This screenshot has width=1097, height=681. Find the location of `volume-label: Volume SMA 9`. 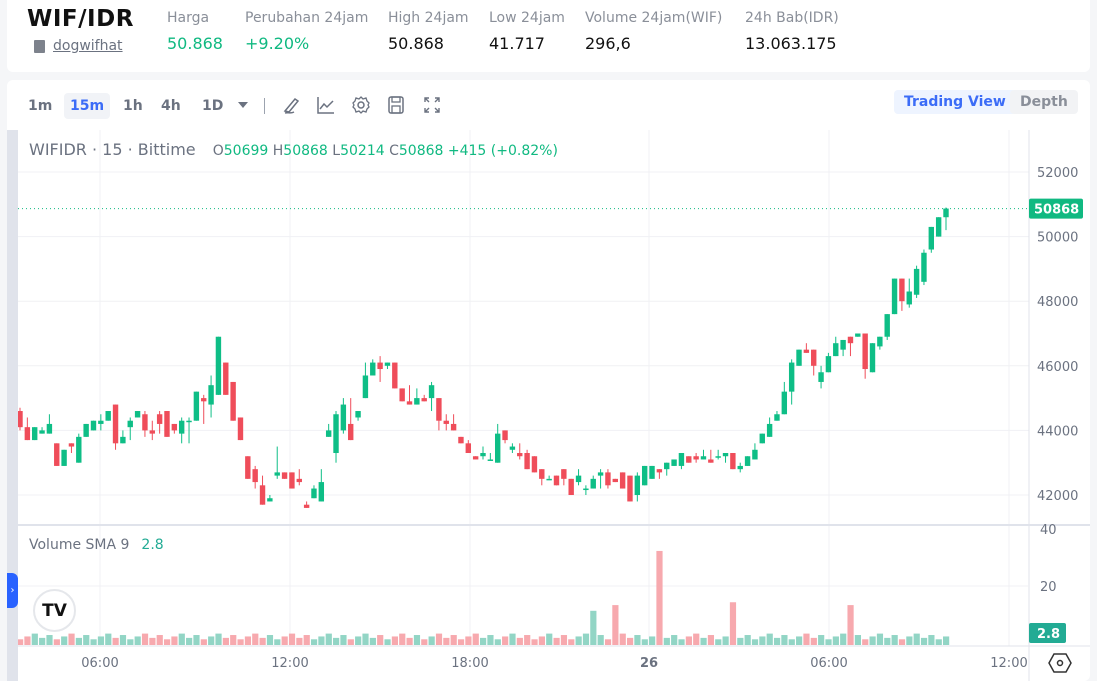

volume-label: Volume SMA 9 is located at coordinates (79, 545).